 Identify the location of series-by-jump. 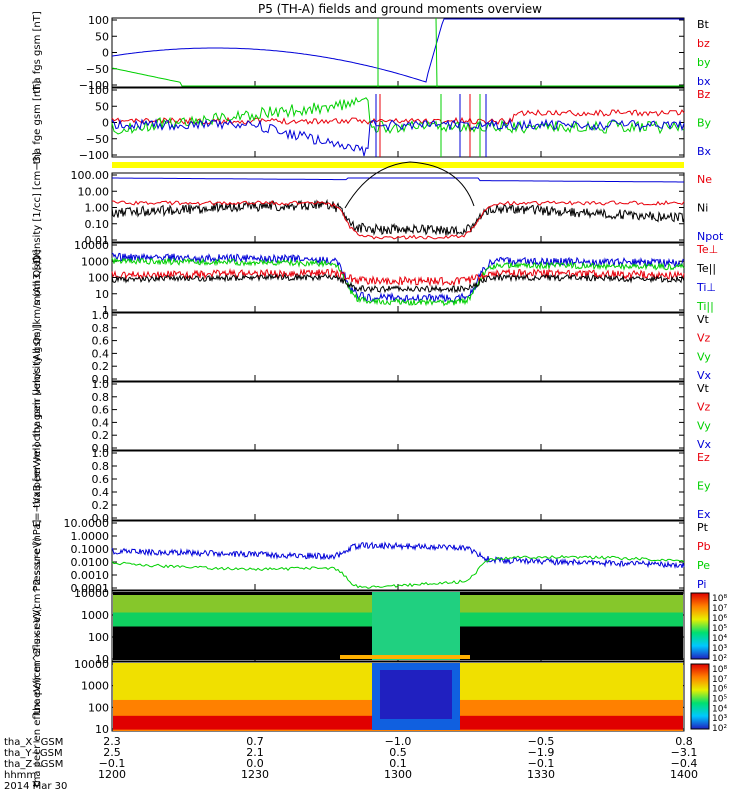
(436, 52).